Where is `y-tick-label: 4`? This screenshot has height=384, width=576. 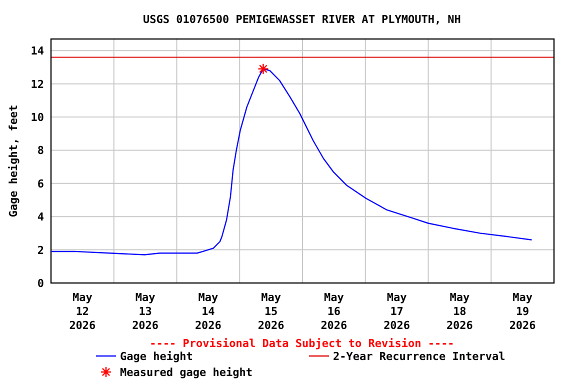 y-tick-label: 4 is located at coordinates (40, 217).